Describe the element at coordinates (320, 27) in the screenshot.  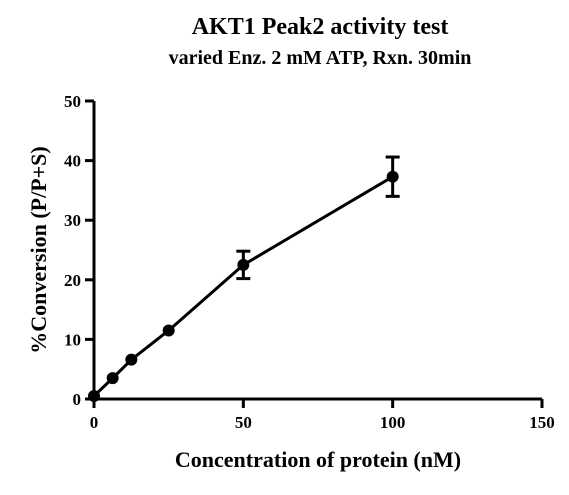
I see `chart-title: AKT1 Peak2 activity test` at that location.